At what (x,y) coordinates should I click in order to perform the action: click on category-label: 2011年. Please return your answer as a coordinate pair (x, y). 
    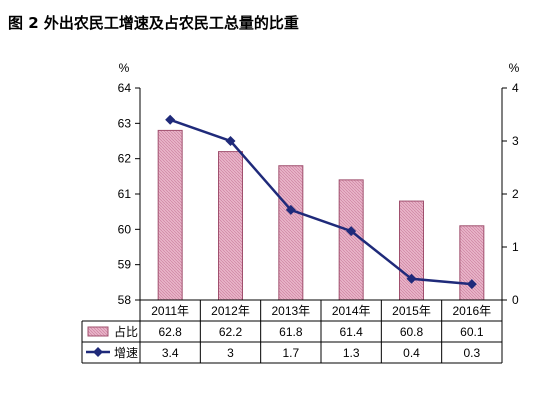
    Looking at the image, I should click on (170, 311).